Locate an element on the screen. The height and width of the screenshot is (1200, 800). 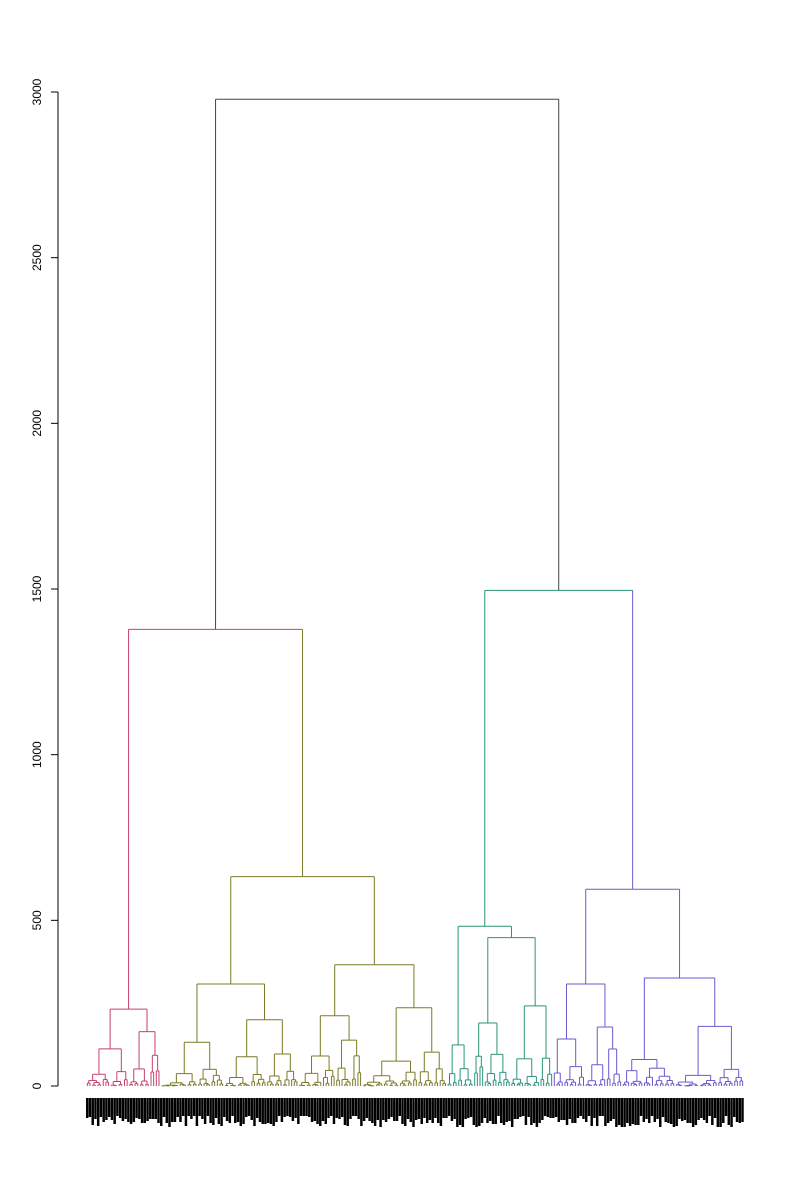
y-tick-label: 500 is located at coordinates (37, 920).